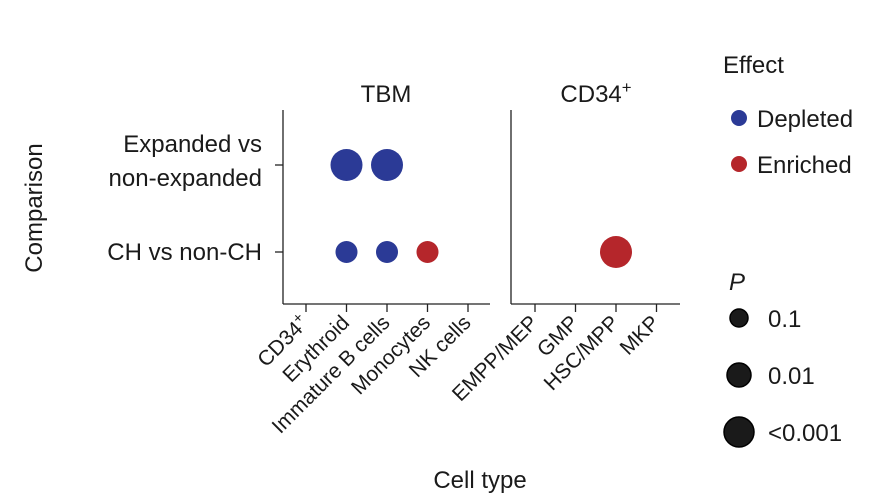  Describe the element at coordinates (34, 207) in the screenshot. I see `y-axis-label: Comparison` at that location.